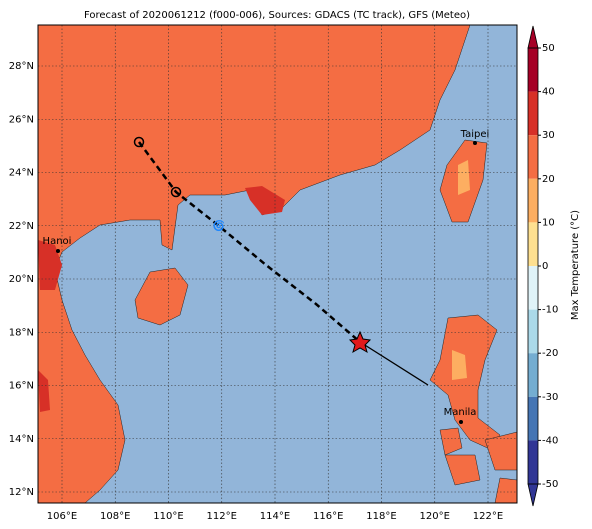 This screenshot has height=529, width=592. I want to click on colorbar-tick-label: -10, so click(550, 310).